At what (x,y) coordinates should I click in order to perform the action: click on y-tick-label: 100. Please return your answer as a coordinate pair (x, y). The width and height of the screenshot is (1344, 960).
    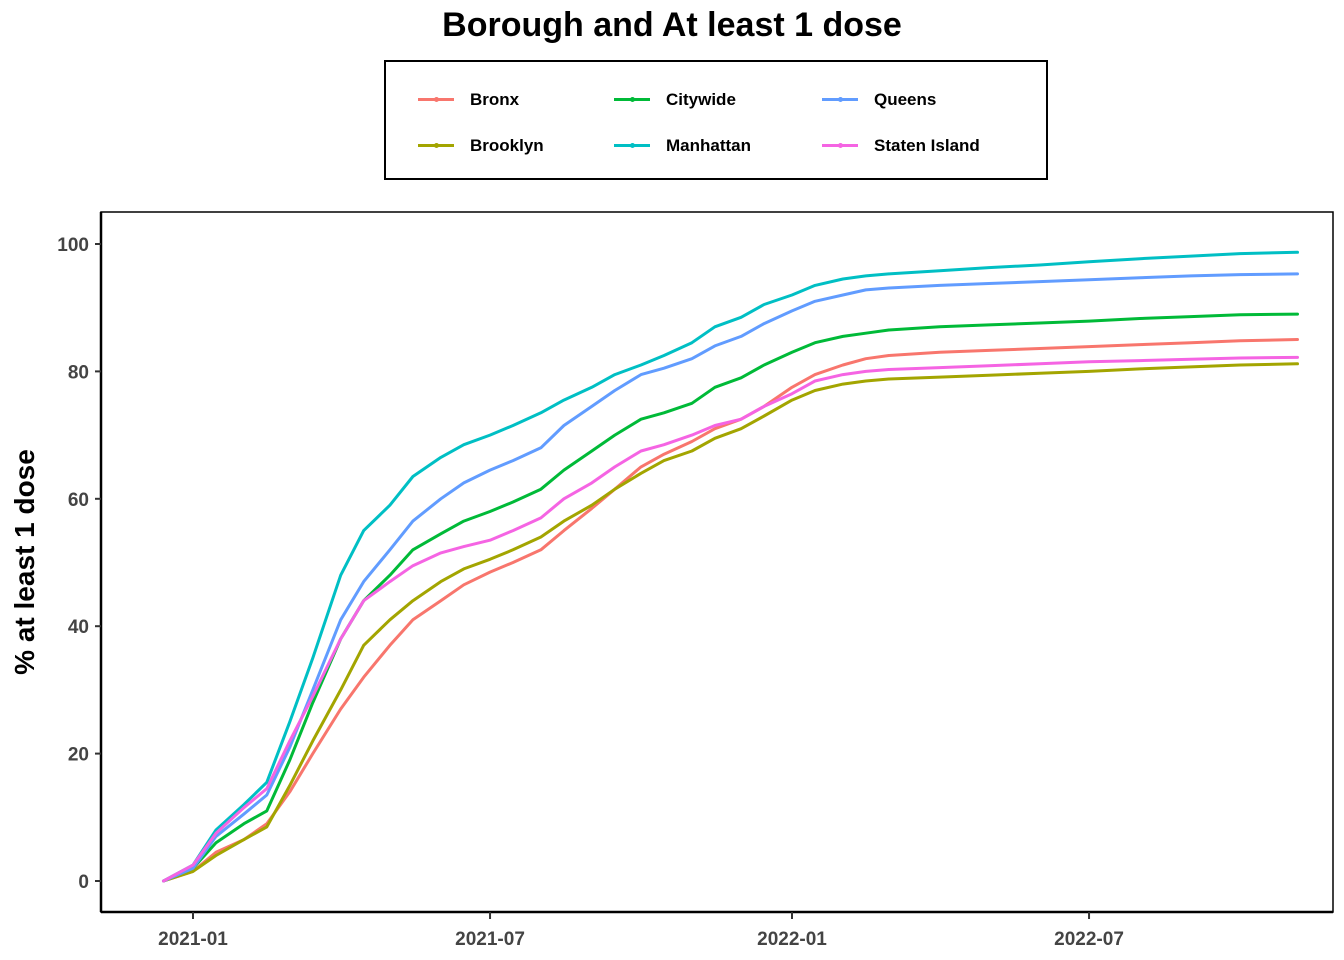
    Looking at the image, I should click on (73, 245).